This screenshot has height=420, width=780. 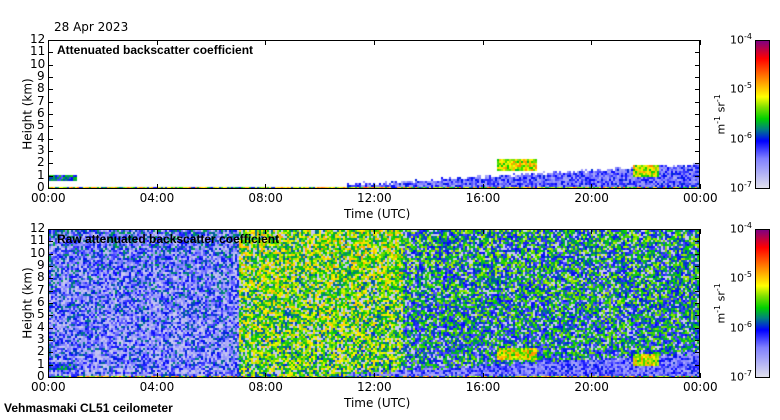 What do you see at coordinates (38, 240) in the screenshot?
I see `y-tick-label: 11` at bounding box center [38, 240].